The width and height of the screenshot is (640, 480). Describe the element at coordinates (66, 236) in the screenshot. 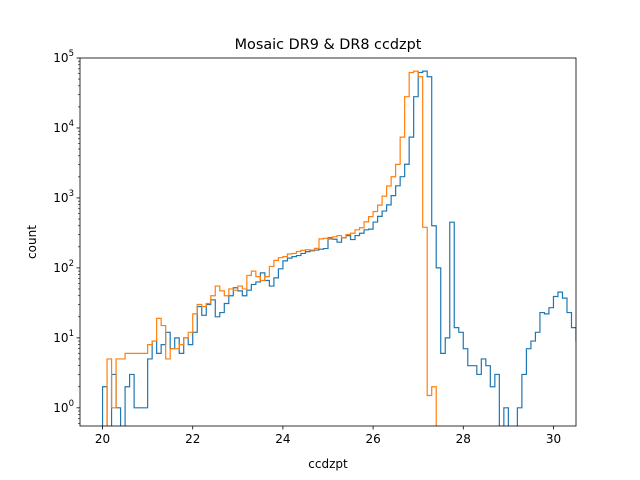

I see `y-axis: 10⁰ 10¹ 10² 10³ 10⁴ 10⁵` at that location.